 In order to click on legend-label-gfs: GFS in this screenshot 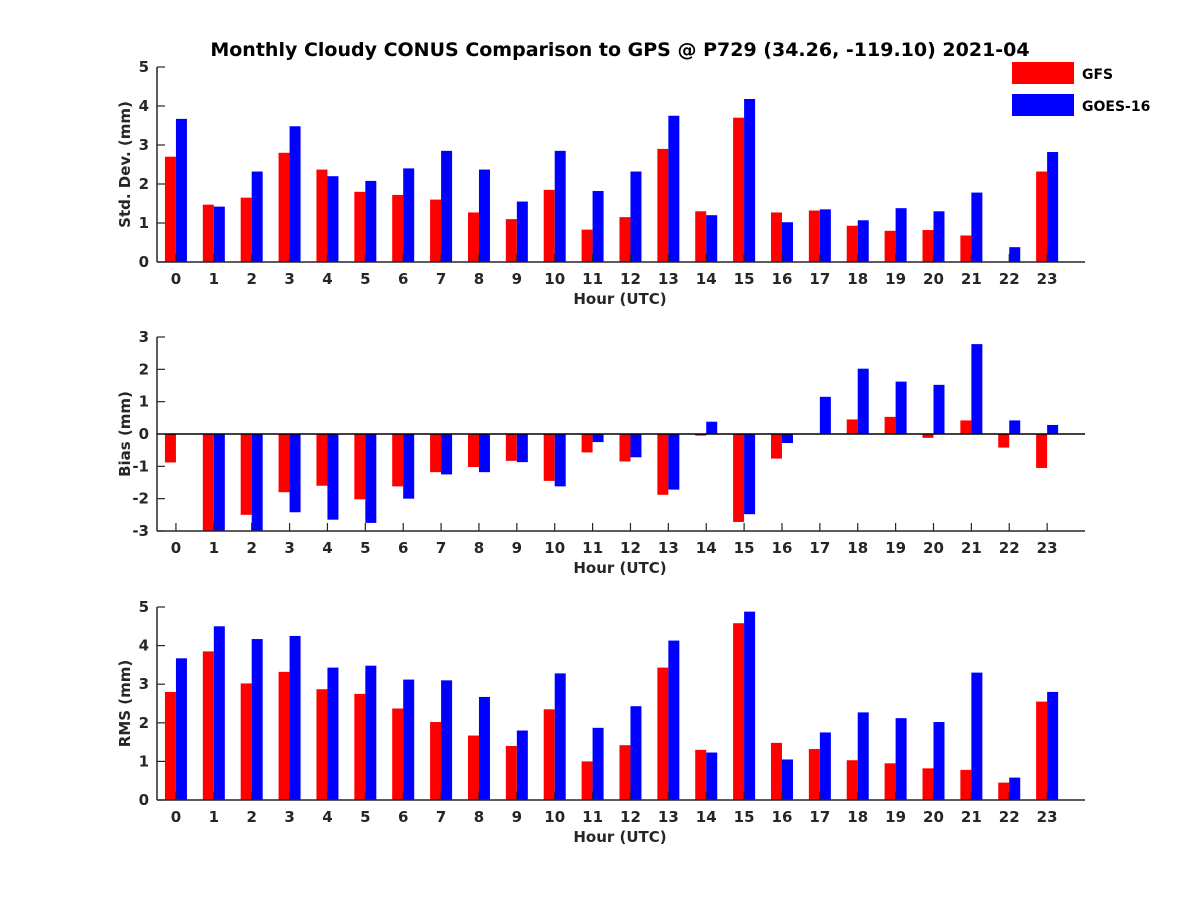, I will do `click(1097, 75)`.